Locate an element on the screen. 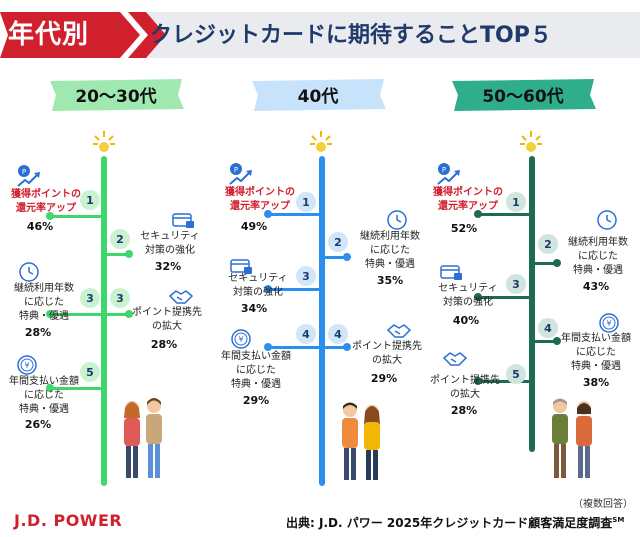 This screenshot has height=537, width=640. col3-item4-label: 年間支払い金額 に応じた 特典・優遇 is located at coordinates (596, 352).